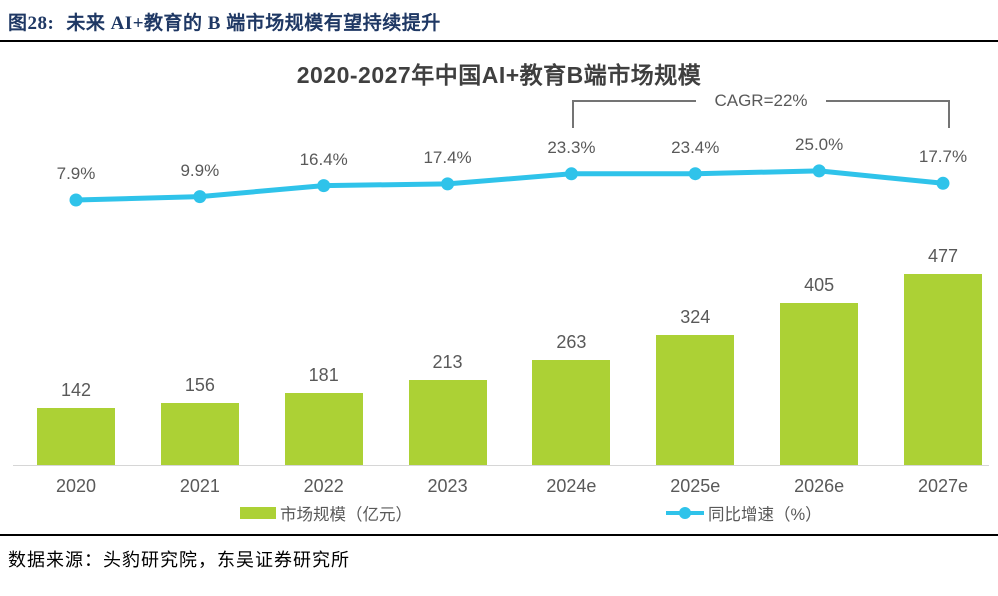 The height and width of the screenshot is (596, 998). What do you see at coordinates (323, 428) in the screenshot?
I see `bar-2022` at bounding box center [323, 428].